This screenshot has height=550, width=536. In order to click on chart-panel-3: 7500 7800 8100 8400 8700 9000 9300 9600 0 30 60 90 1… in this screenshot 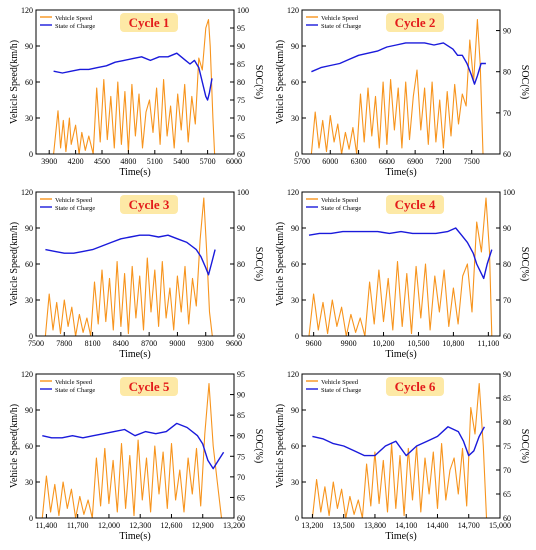, I will do `click(136, 274)`.